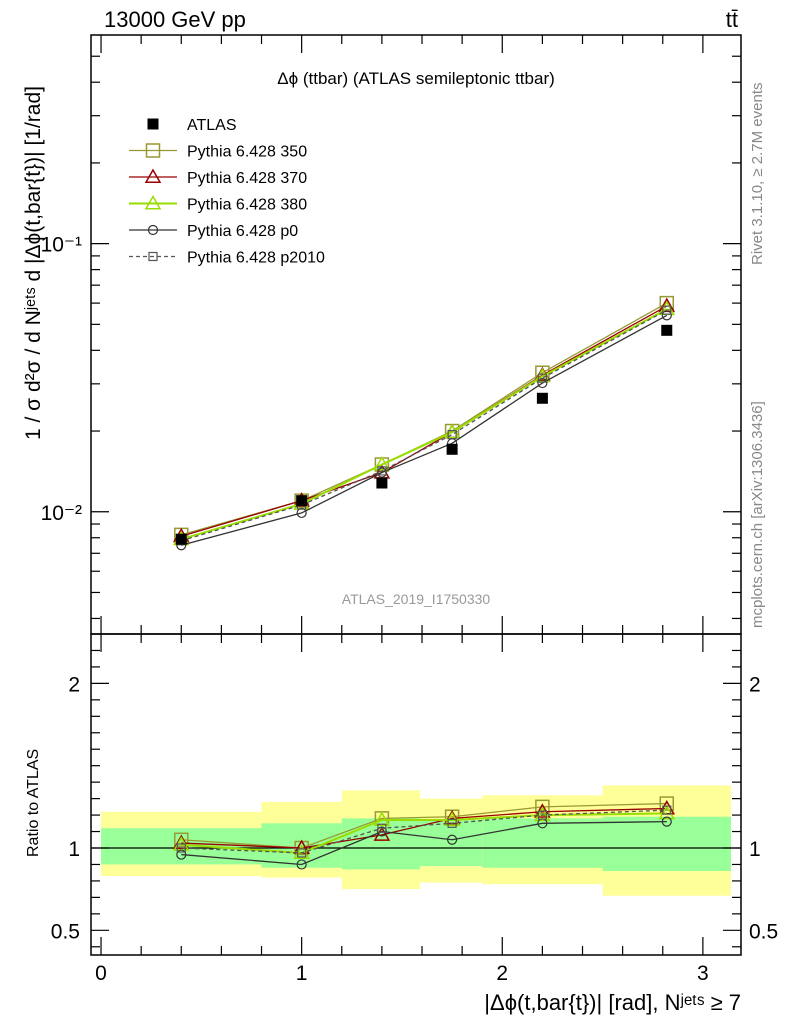  What do you see at coordinates (302, 973) in the screenshot?
I see `x-tick-label: 1` at bounding box center [302, 973].